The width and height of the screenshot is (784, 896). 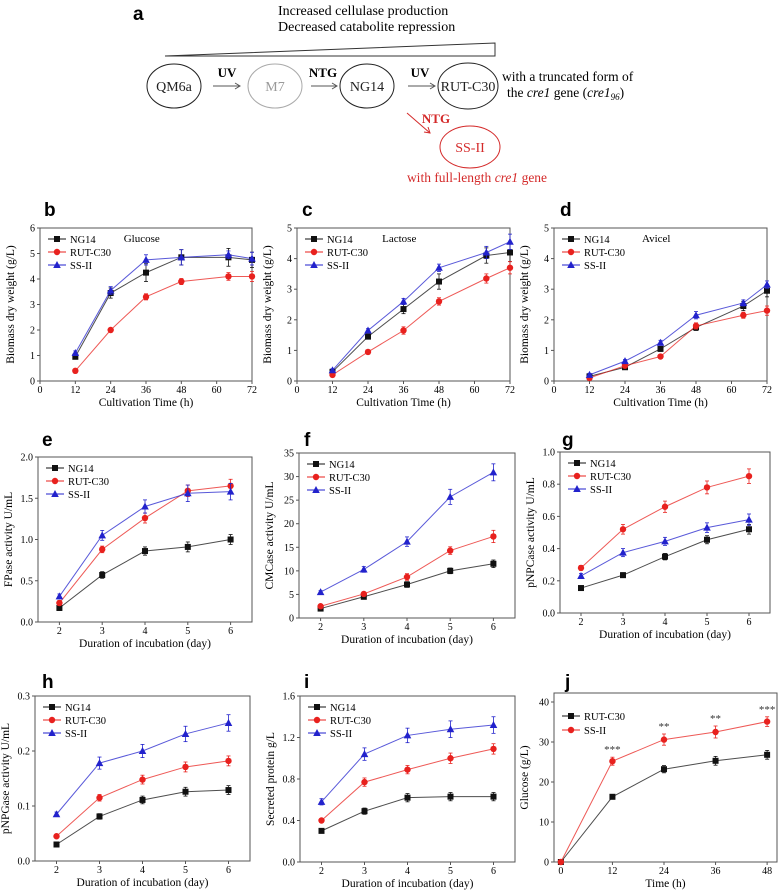 I want to click on y-tick-label: 0.6, so click(x=549, y=517).